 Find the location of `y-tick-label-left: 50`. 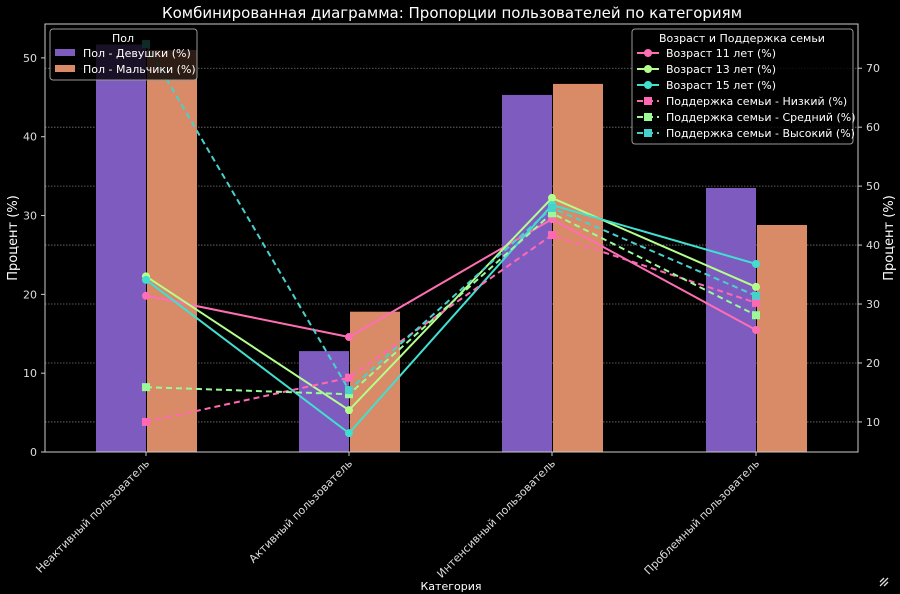

y-tick-label-left: 50 is located at coordinates (30, 58).